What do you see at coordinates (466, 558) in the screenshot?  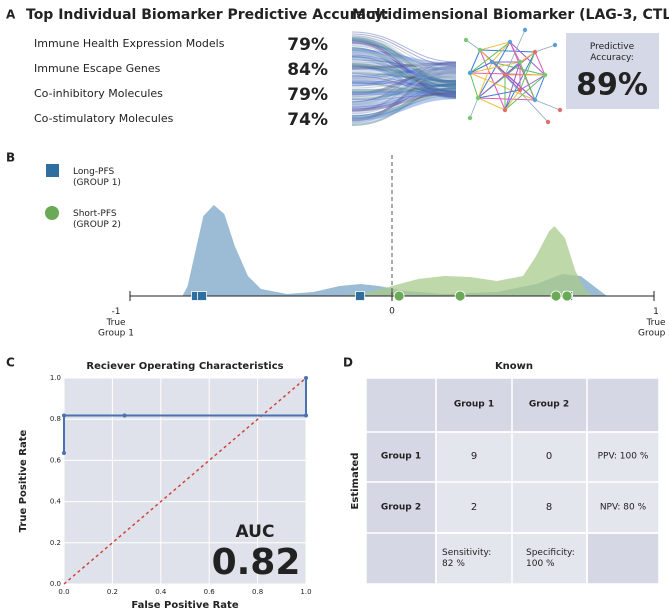 I see `sensitivity: Sensitivity: 82 %` at bounding box center [466, 558].